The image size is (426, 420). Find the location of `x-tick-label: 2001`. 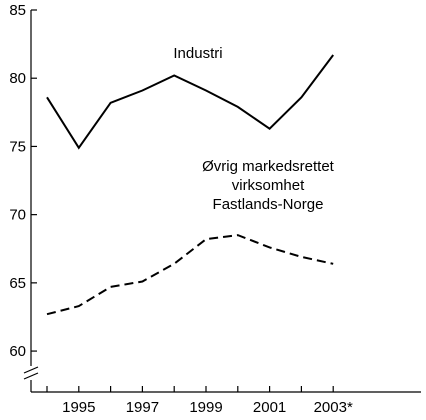

x-tick-label: 2001 is located at coordinates (269, 407).